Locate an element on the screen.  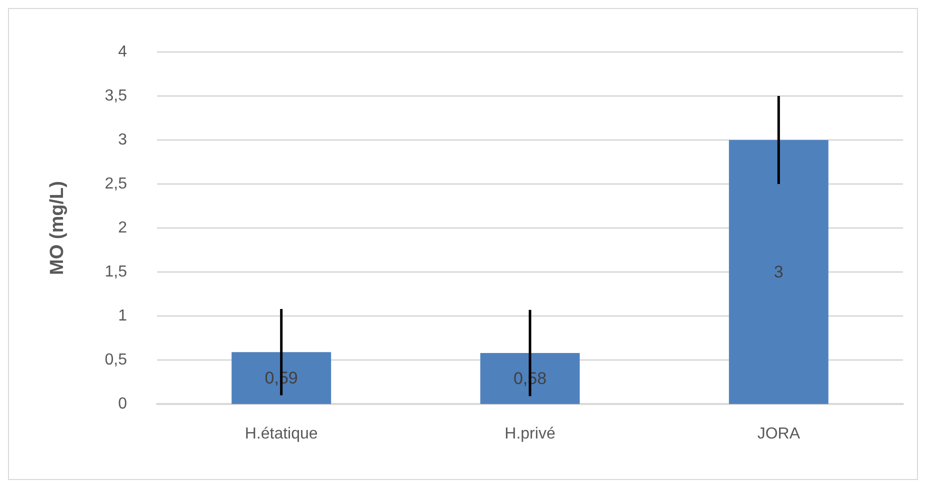
data-label: 3 is located at coordinates (779, 272).